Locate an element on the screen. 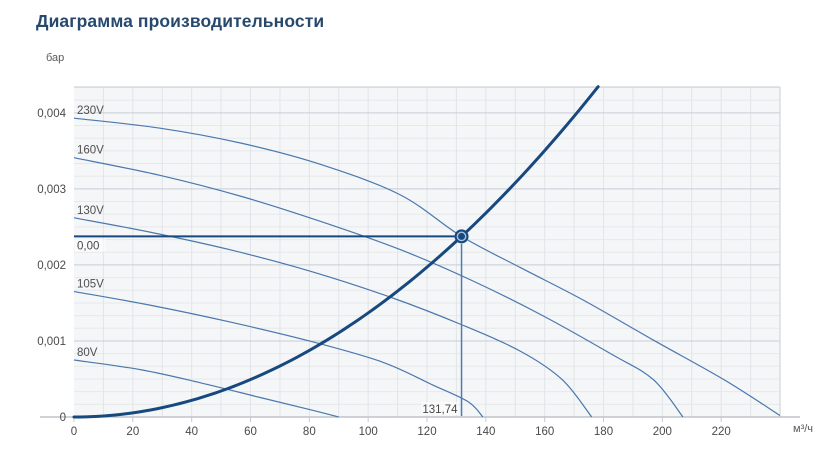 The width and height of the screenshot is (834, 455). x-axis-tick-label: 100 is located at coordinates (368, 432).